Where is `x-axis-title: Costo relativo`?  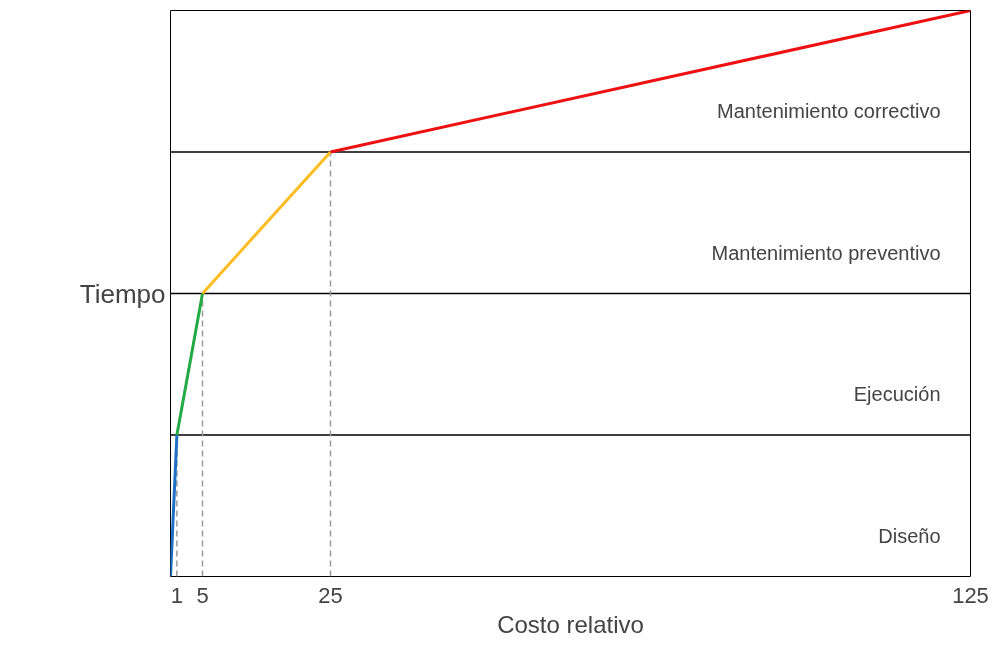 x-axis-title: Costo relativo is located at coordinates (570, 624).